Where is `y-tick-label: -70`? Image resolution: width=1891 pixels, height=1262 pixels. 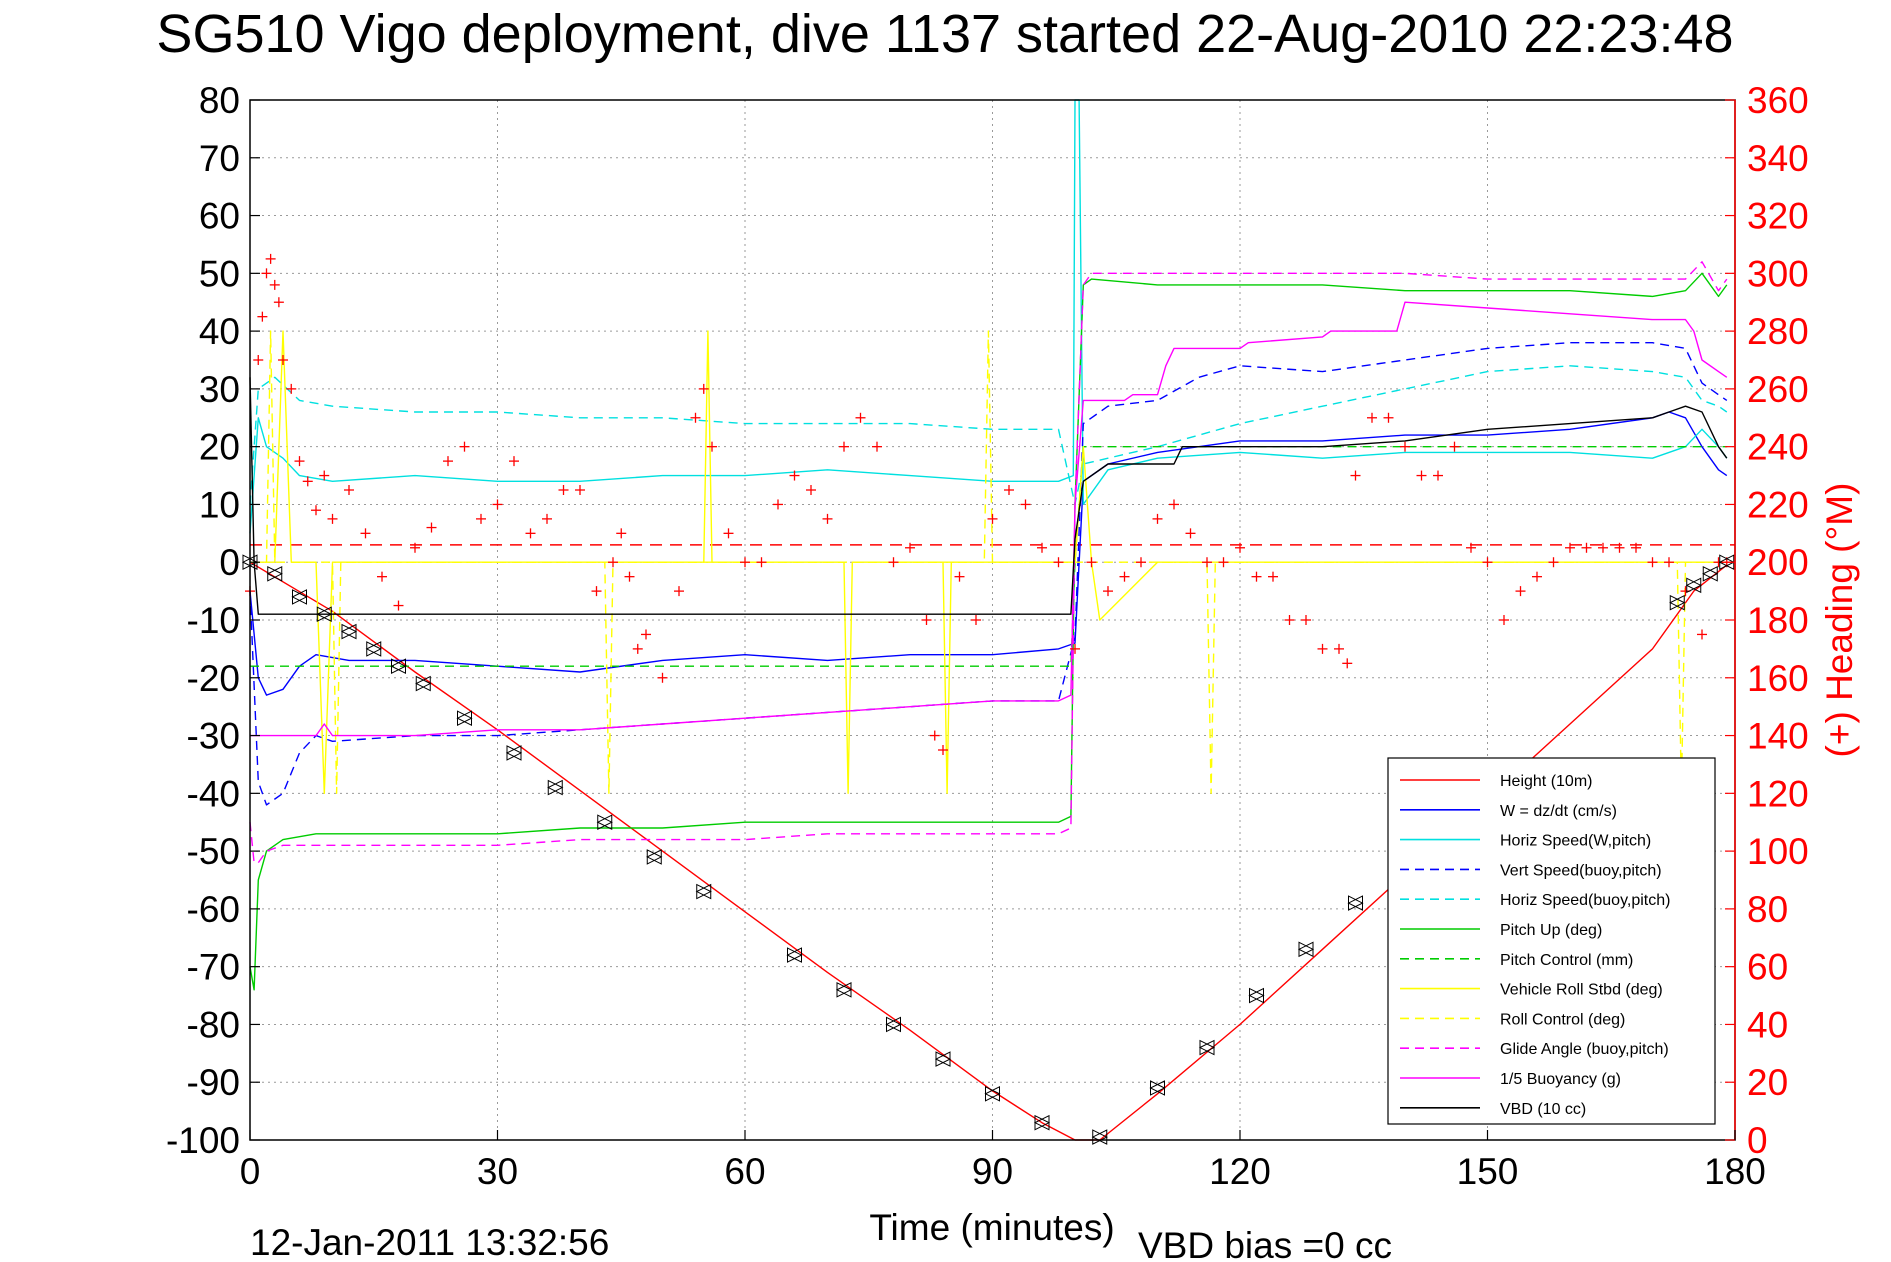
y-tick-label: -70 is located at coordinates (213, 967).